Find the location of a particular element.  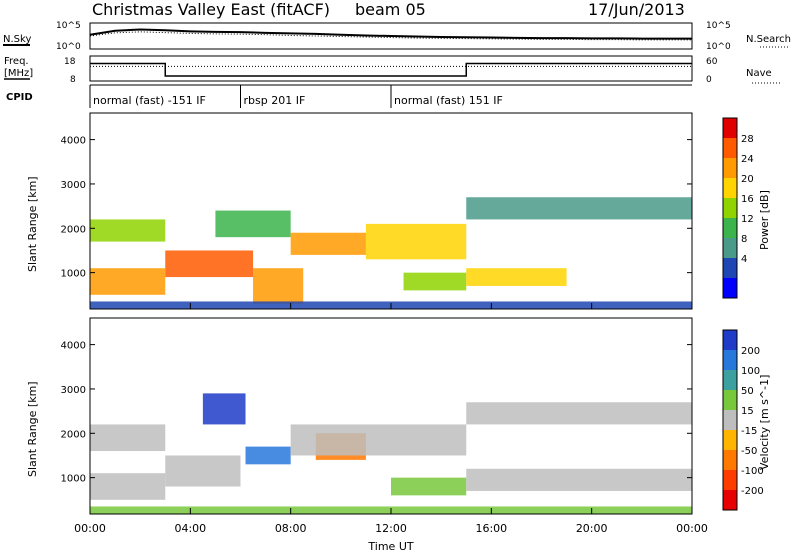

date-label: 17/Jun/2013 is located at coordinates (636, 9).